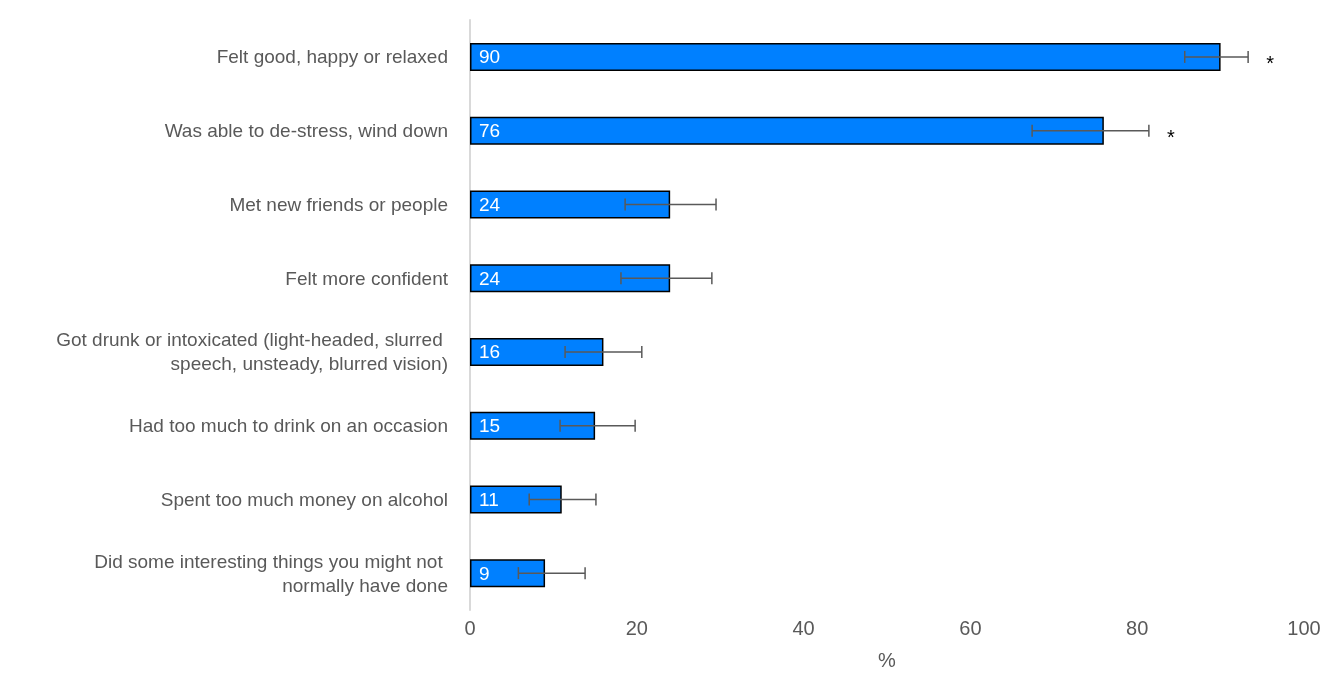  What do you see at coordinates (1137, 628) in the screenshot?
I see `x-tick-label: 80` at bounding box center [1137, 628].